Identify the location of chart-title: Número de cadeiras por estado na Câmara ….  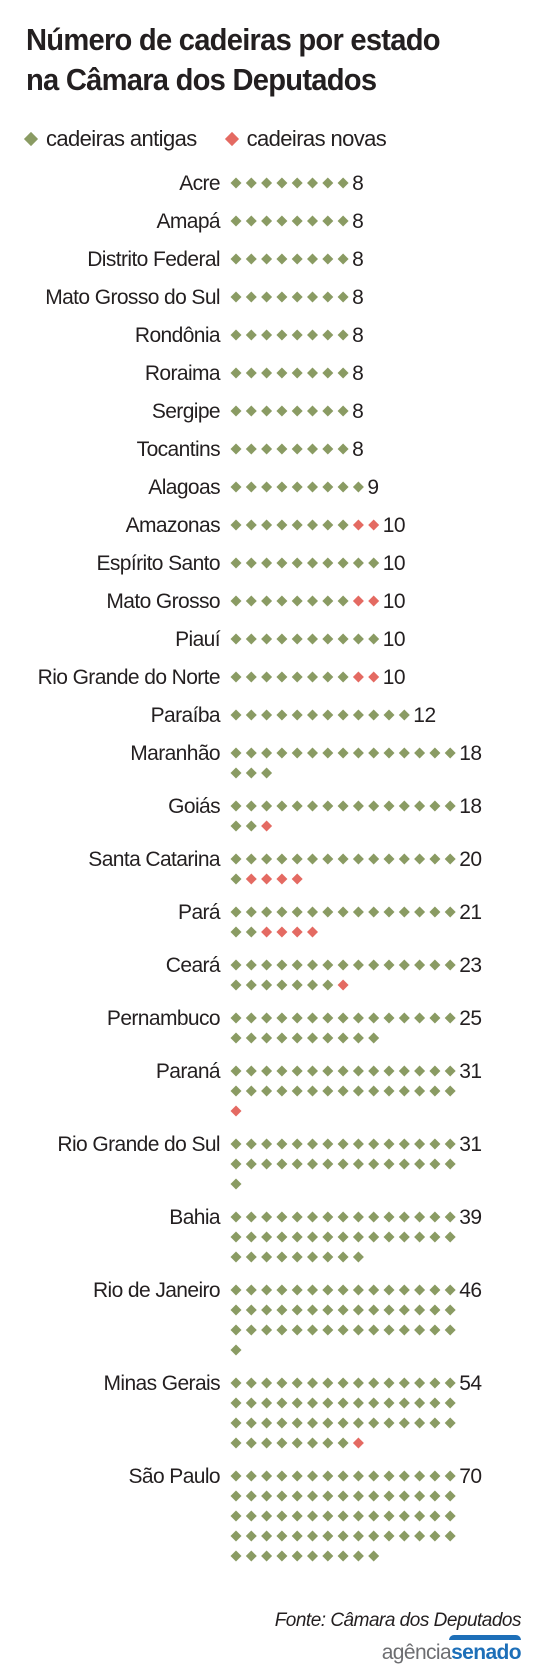
(261, 60).